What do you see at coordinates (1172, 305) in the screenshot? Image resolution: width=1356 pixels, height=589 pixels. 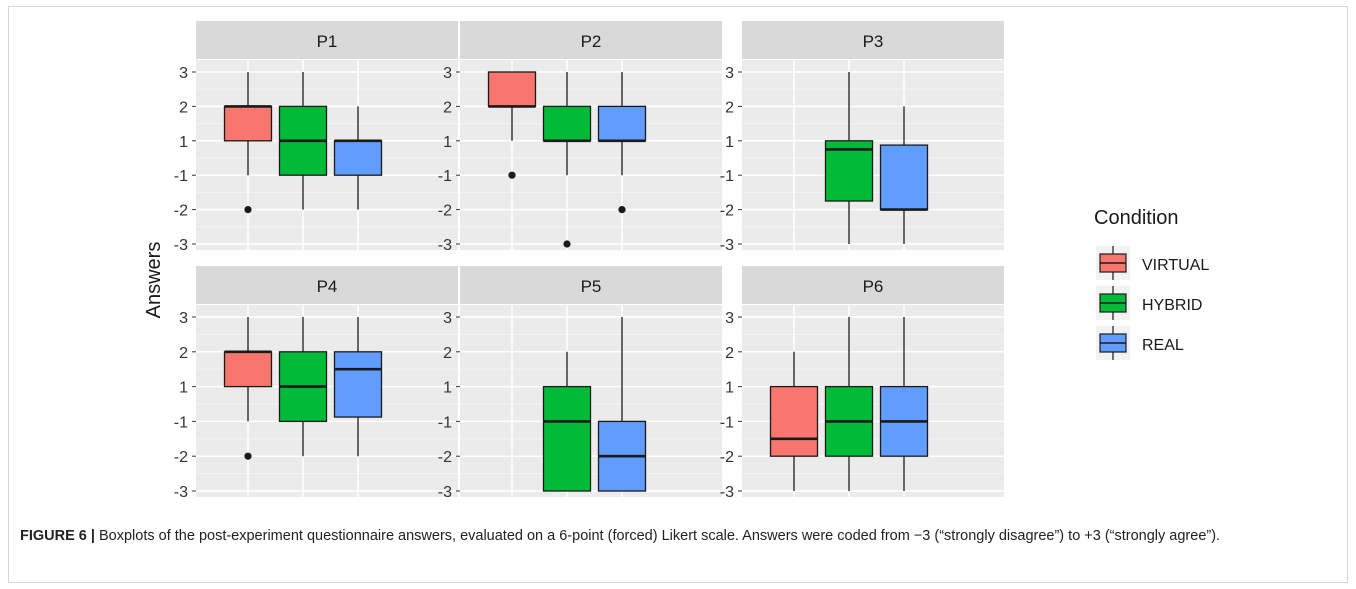 I see `legend-label: HYBRID` at bounding box center [1172, 305].